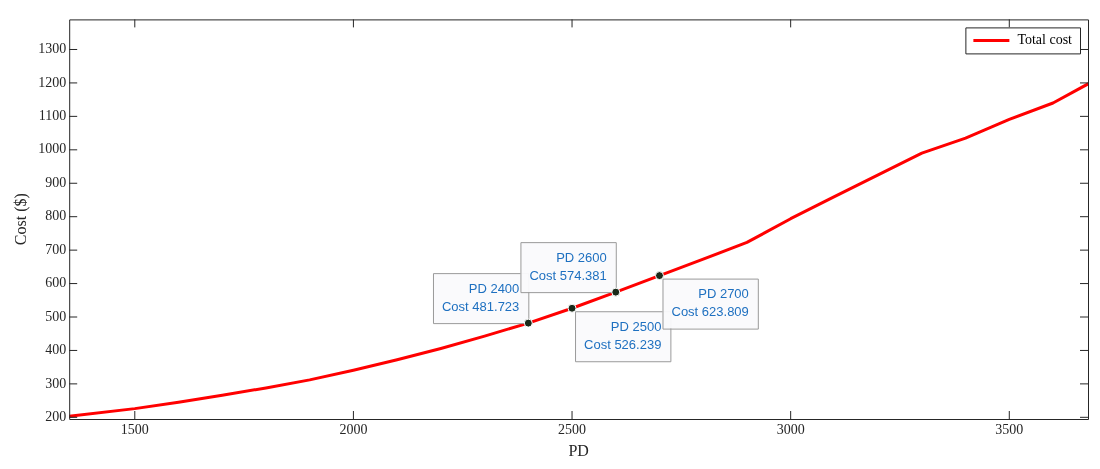 The height and width of the screenshot is (469, 1100). What do you see at coordinates (20, 219) in the screenshot?
I see `y-axis-title: Cost ($)` at bounding box center [20, 219].